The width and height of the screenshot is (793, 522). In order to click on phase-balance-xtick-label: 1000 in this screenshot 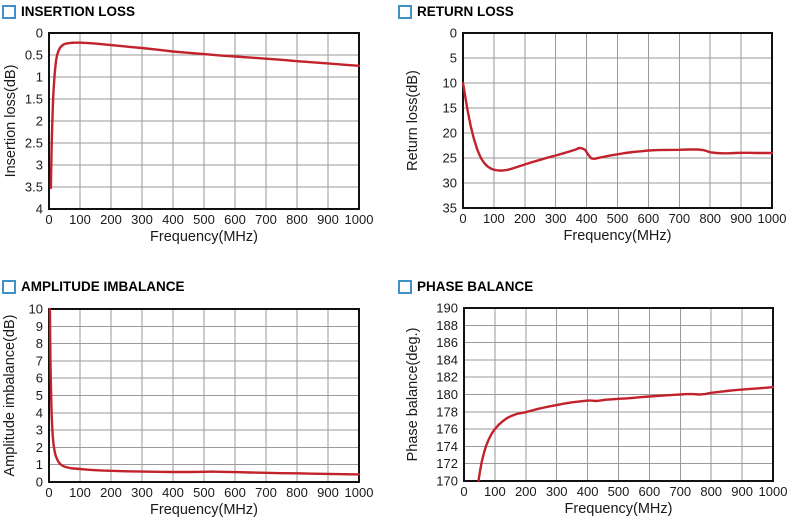, I will do `click(773, 491)`.